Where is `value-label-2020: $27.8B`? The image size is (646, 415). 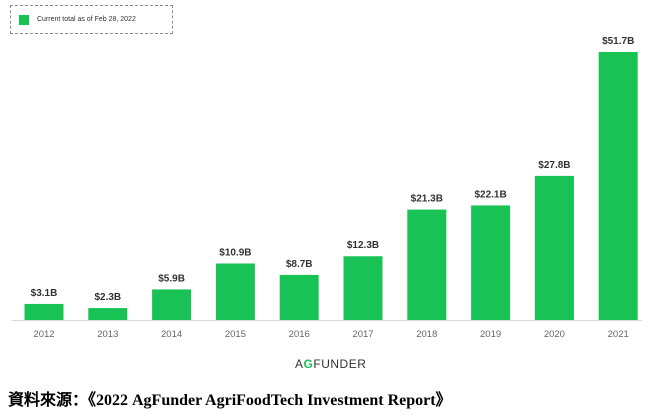 value-label-2020: $27.8B is located at coordinates (554, 165).